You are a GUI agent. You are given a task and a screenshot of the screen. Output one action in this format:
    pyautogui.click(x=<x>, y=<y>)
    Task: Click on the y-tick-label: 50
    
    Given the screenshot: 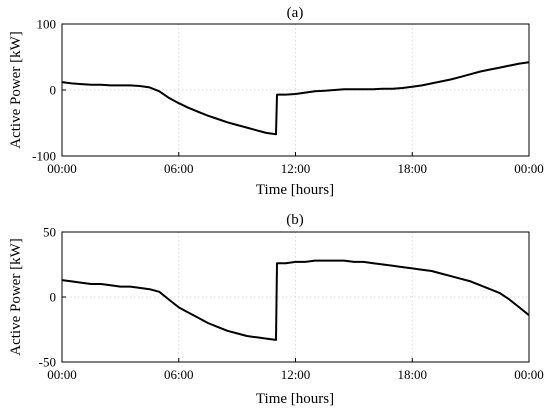 What is the action you would take?
    pyautogui.click(x=49, y=232)
    